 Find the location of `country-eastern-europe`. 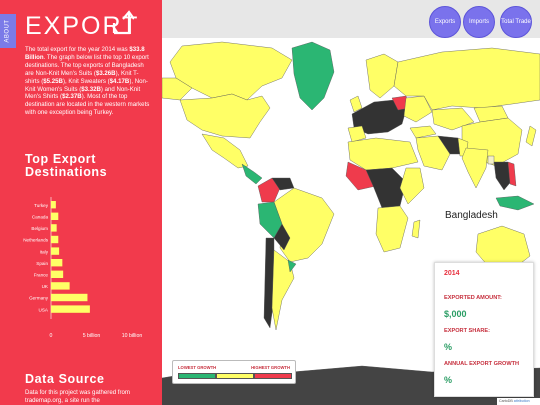

country-eastern-europe is located at coordinates (418, 109).